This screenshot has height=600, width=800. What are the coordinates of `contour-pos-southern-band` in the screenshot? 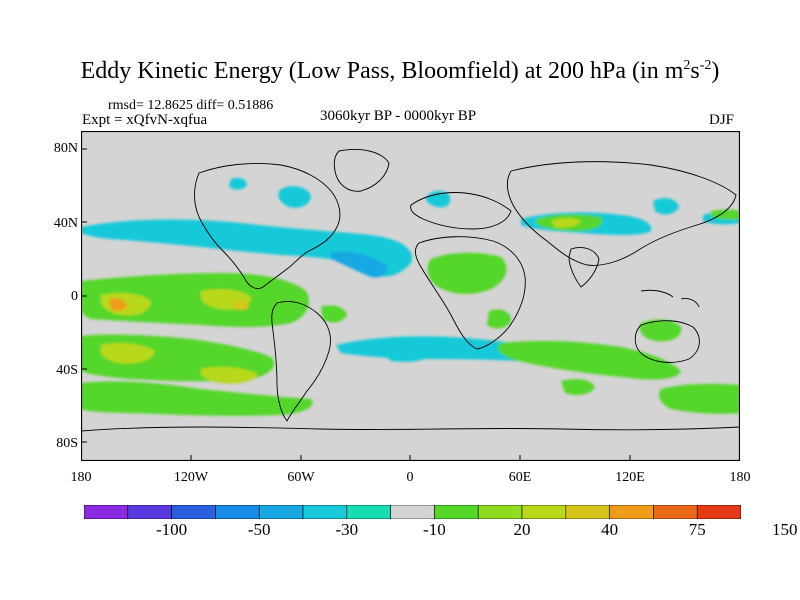 It's located at (197, 398).